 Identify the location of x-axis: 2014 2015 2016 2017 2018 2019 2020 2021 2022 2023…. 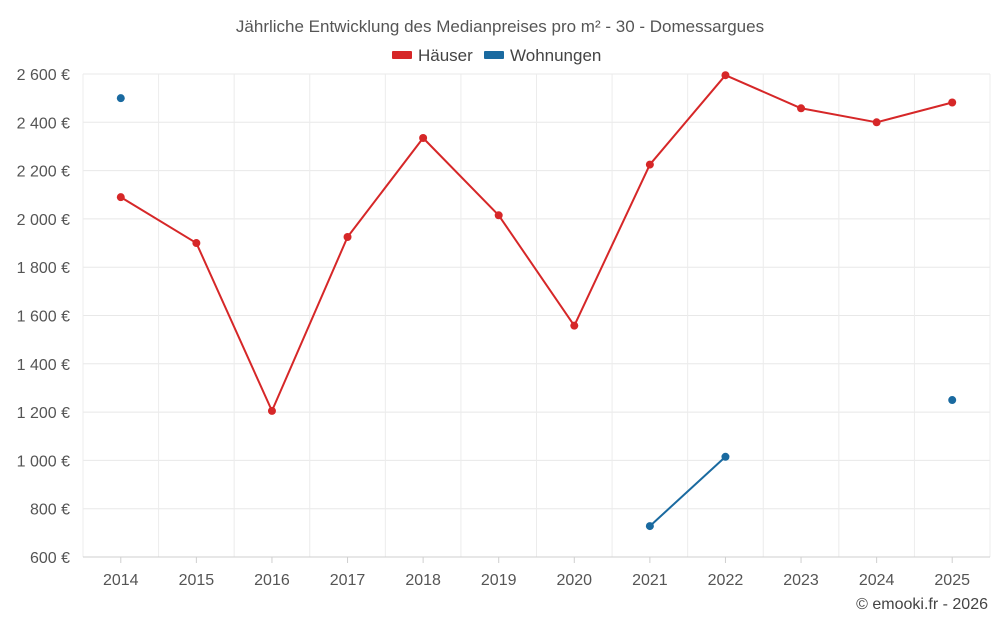
(536, 572).